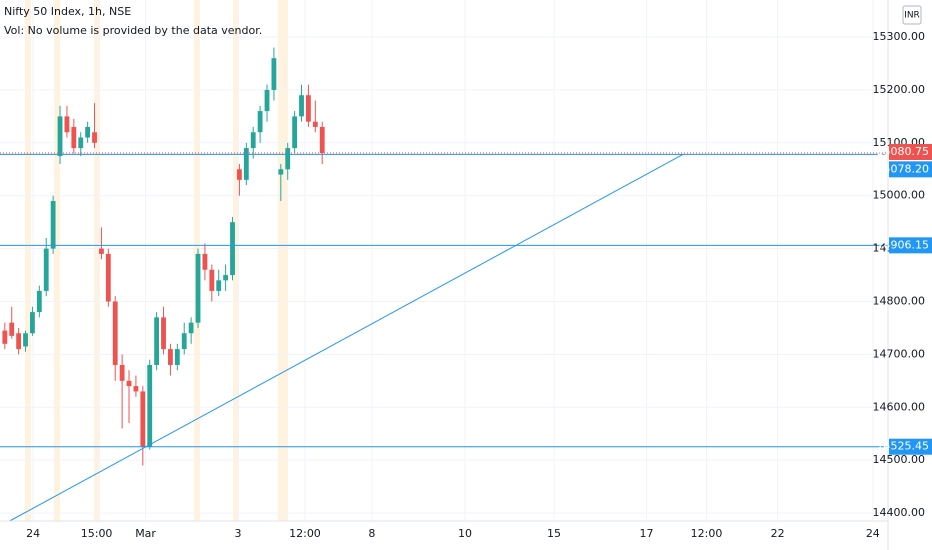 Image resolution: width=932 pixels, height=550 pixels. I want to click on y-tick-label: 15000.00, so click(899, 195).